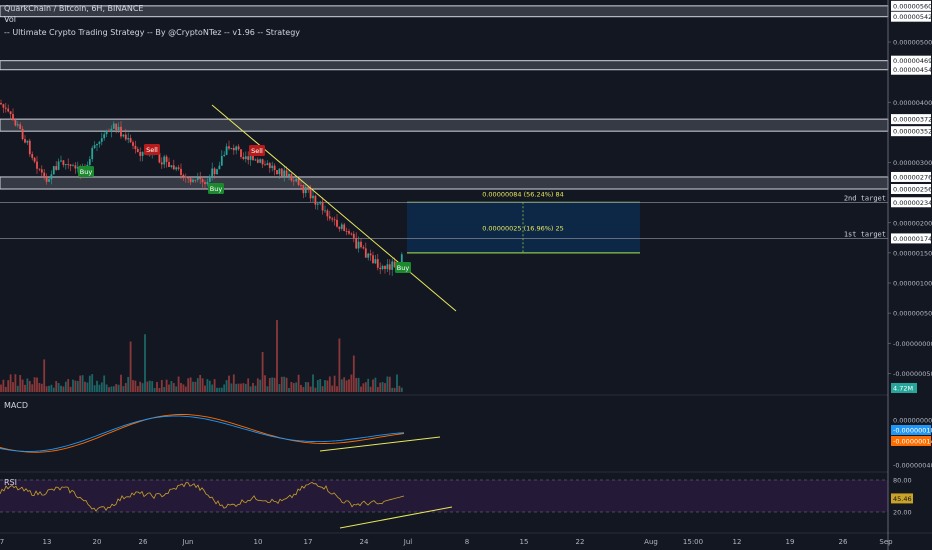  Describe the element at coordinates (97, 542) in the screenshot. I see `time-tick-2: 20` at that location.